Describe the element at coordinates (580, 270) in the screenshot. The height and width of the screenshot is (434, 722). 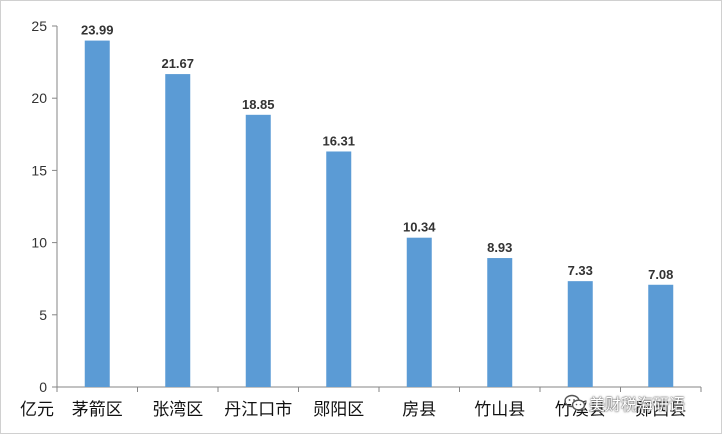
I see `bar-value-label: 7.33` at that location.